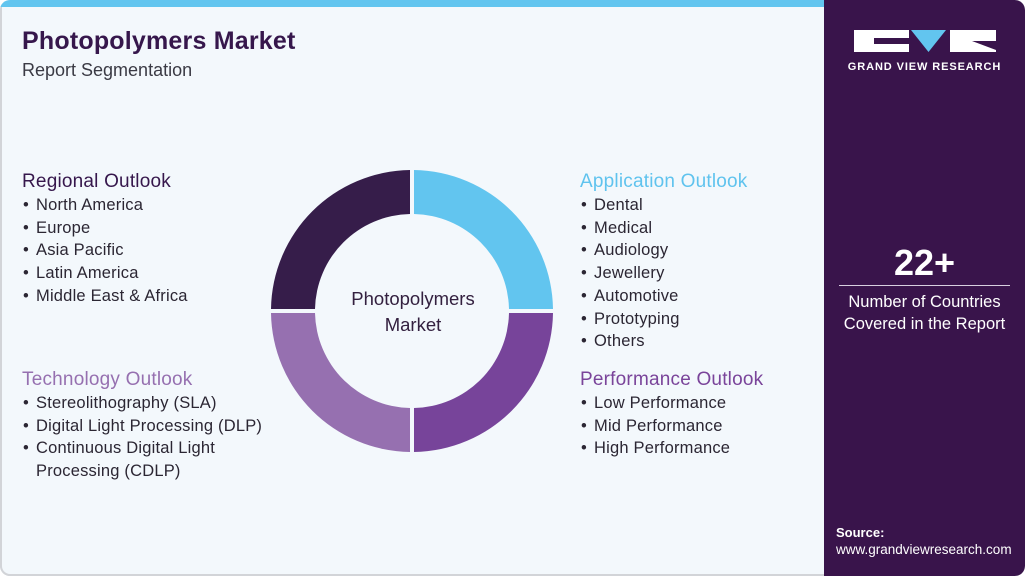 This screenshot has height=576, width=1025. Describe the element at coordinates (664, 250) in the screenshot. I see `list-item: • Audiology` at that location.